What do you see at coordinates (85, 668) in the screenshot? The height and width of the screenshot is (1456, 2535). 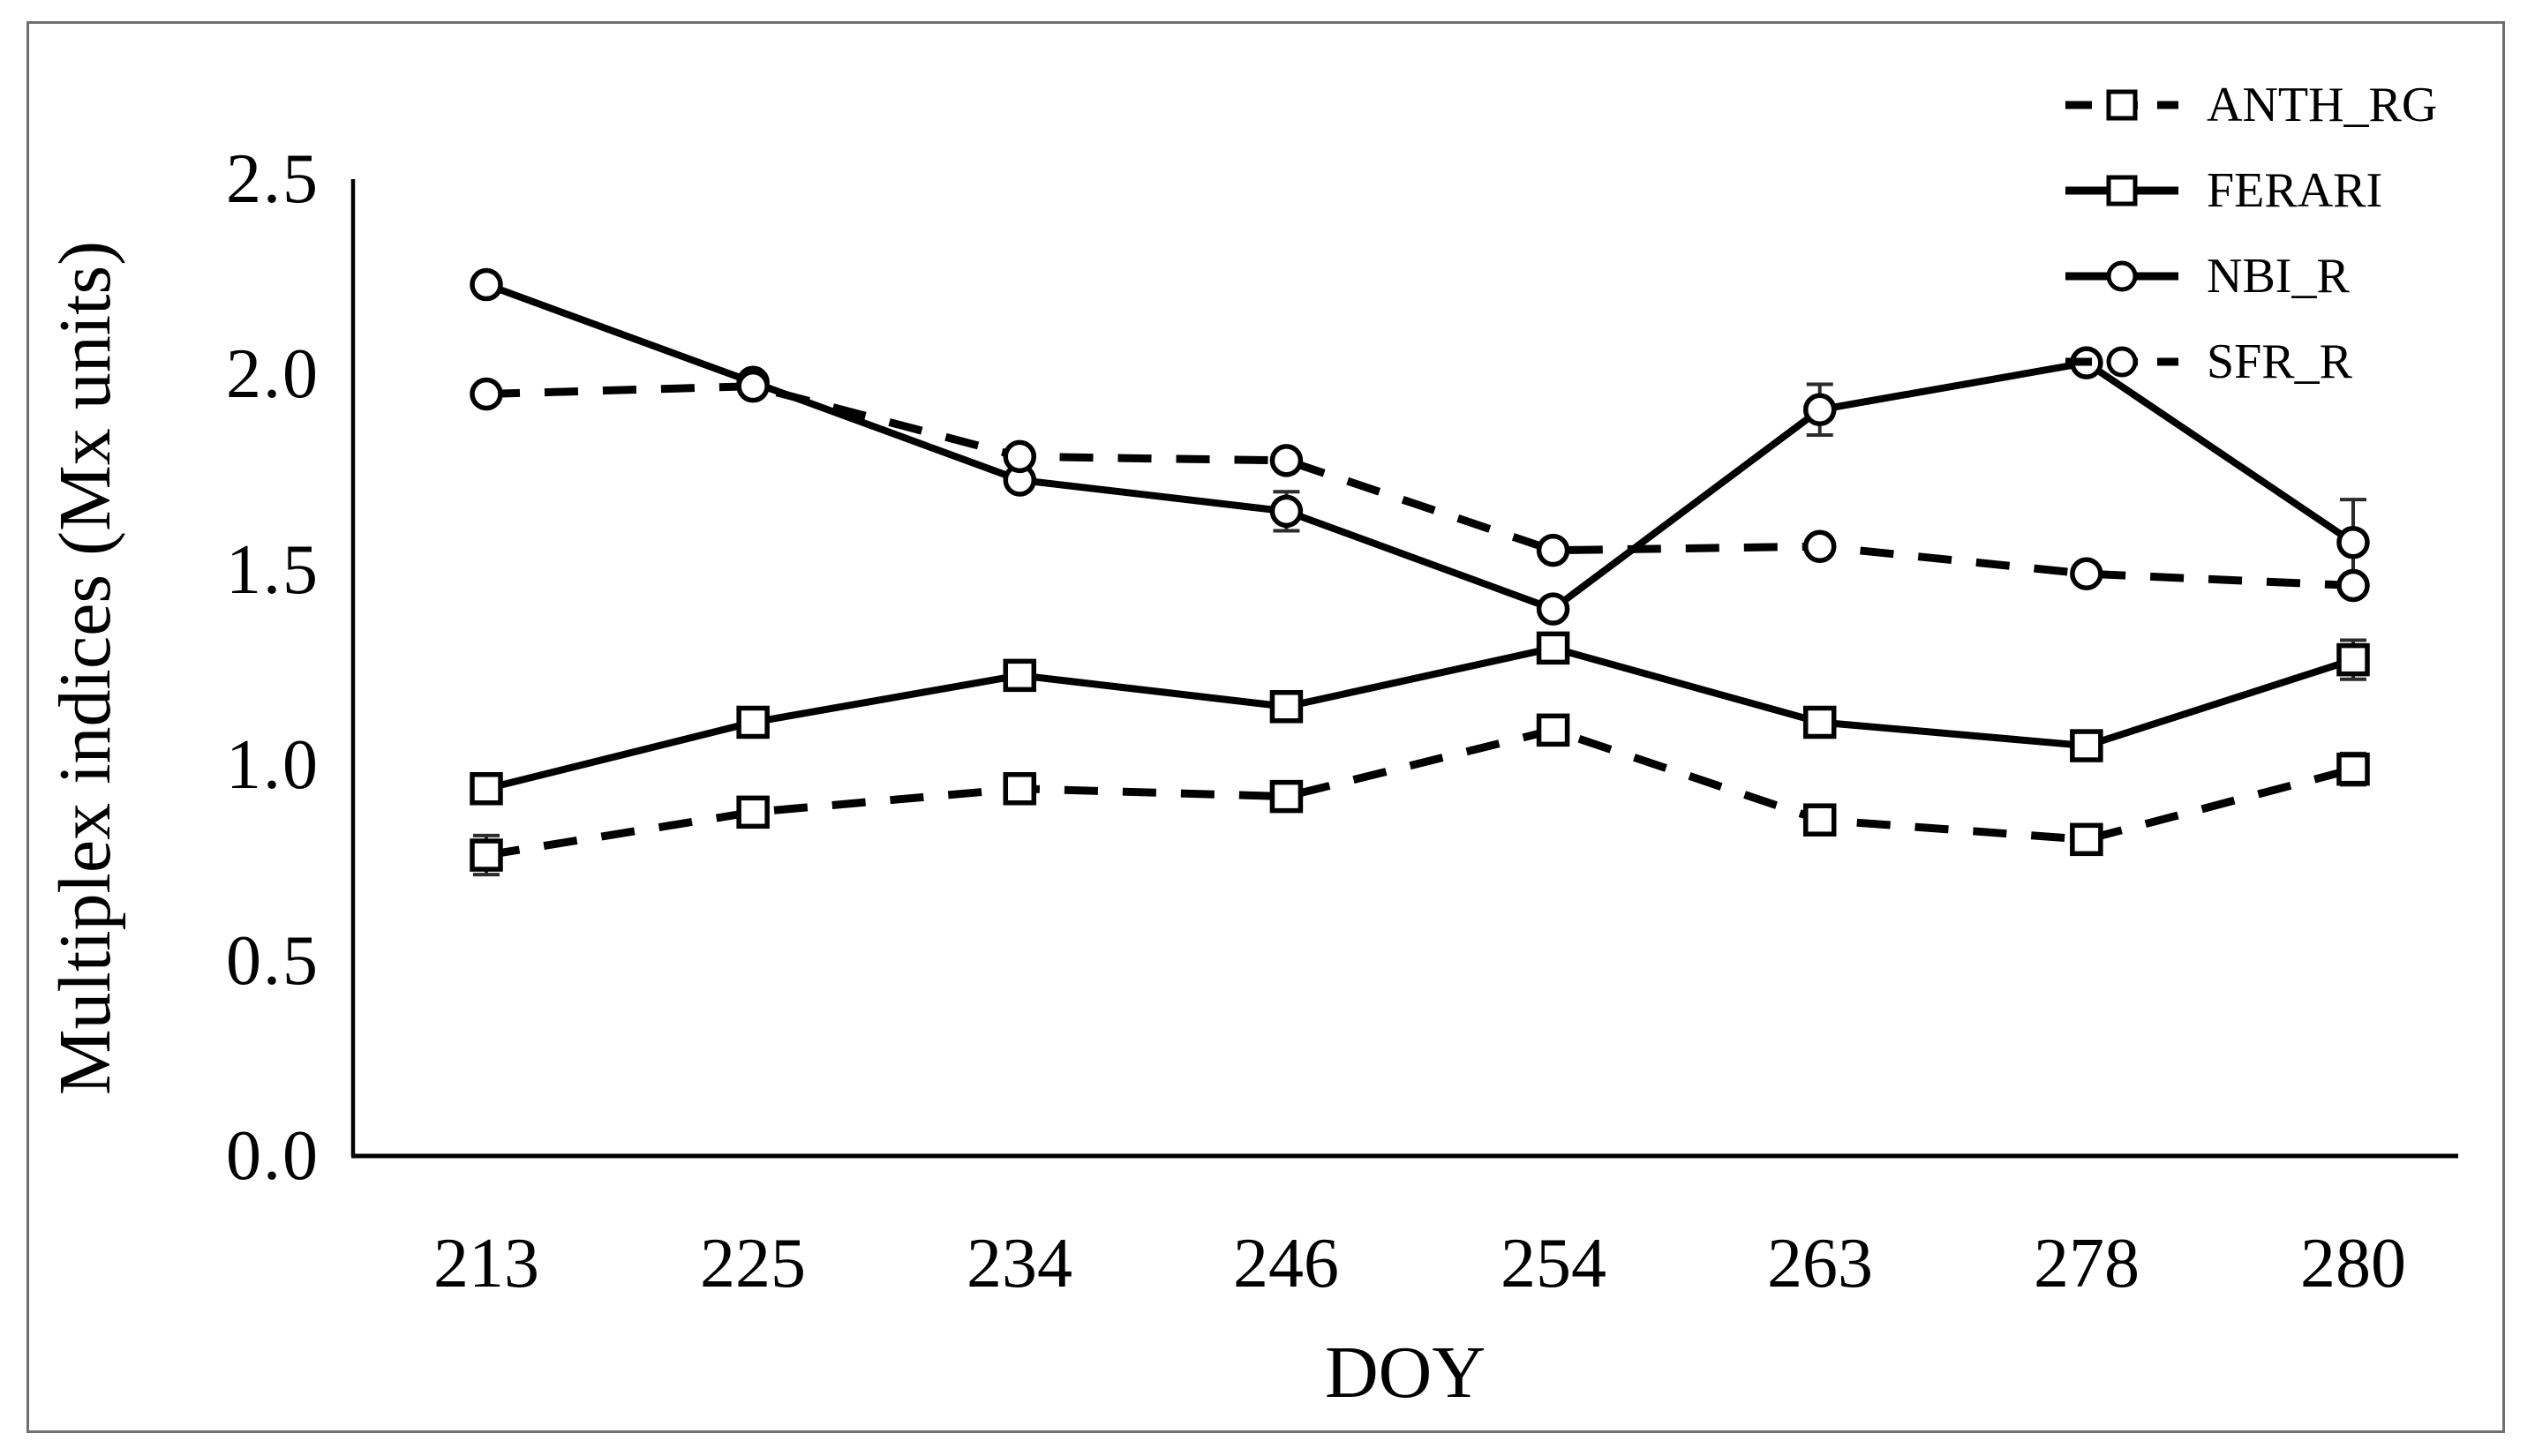 I see `y-axis-title: Multiplex indices (Mx units)` at bounding box center [85, 668].